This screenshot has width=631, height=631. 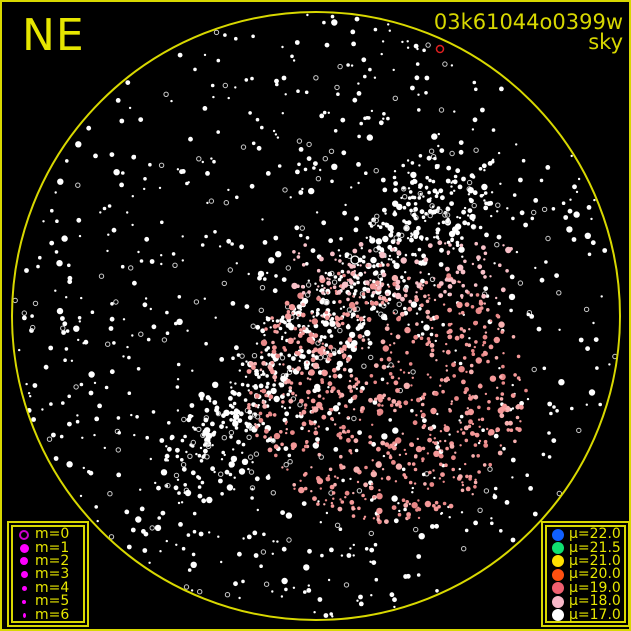 I want to click on brightness-legend-item: μ=19.0, so click(x=585, y=588).